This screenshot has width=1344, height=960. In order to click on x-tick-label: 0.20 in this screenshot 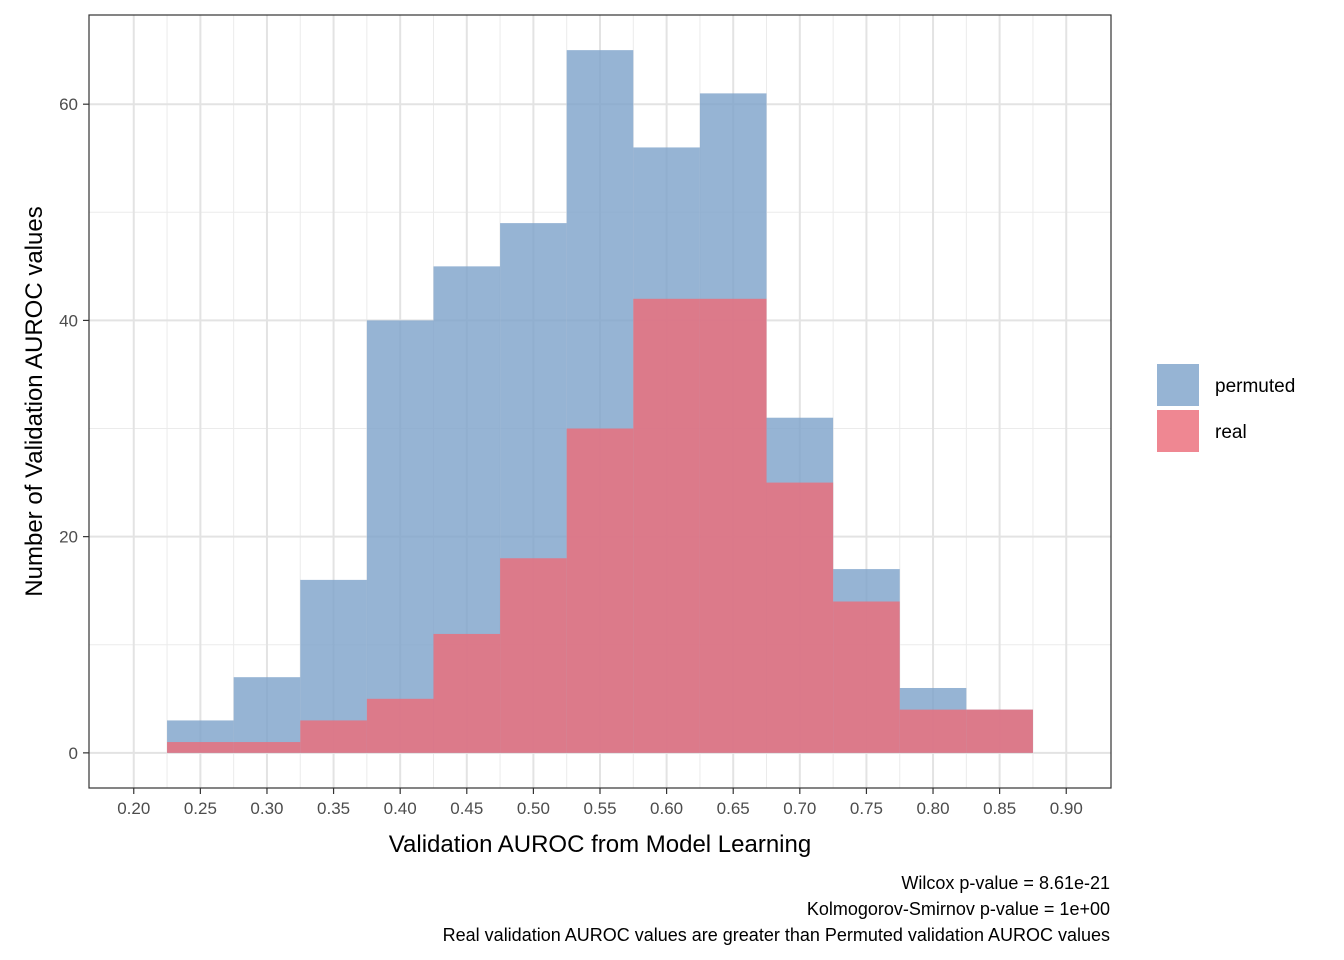, I will do `click(133, 808)`.